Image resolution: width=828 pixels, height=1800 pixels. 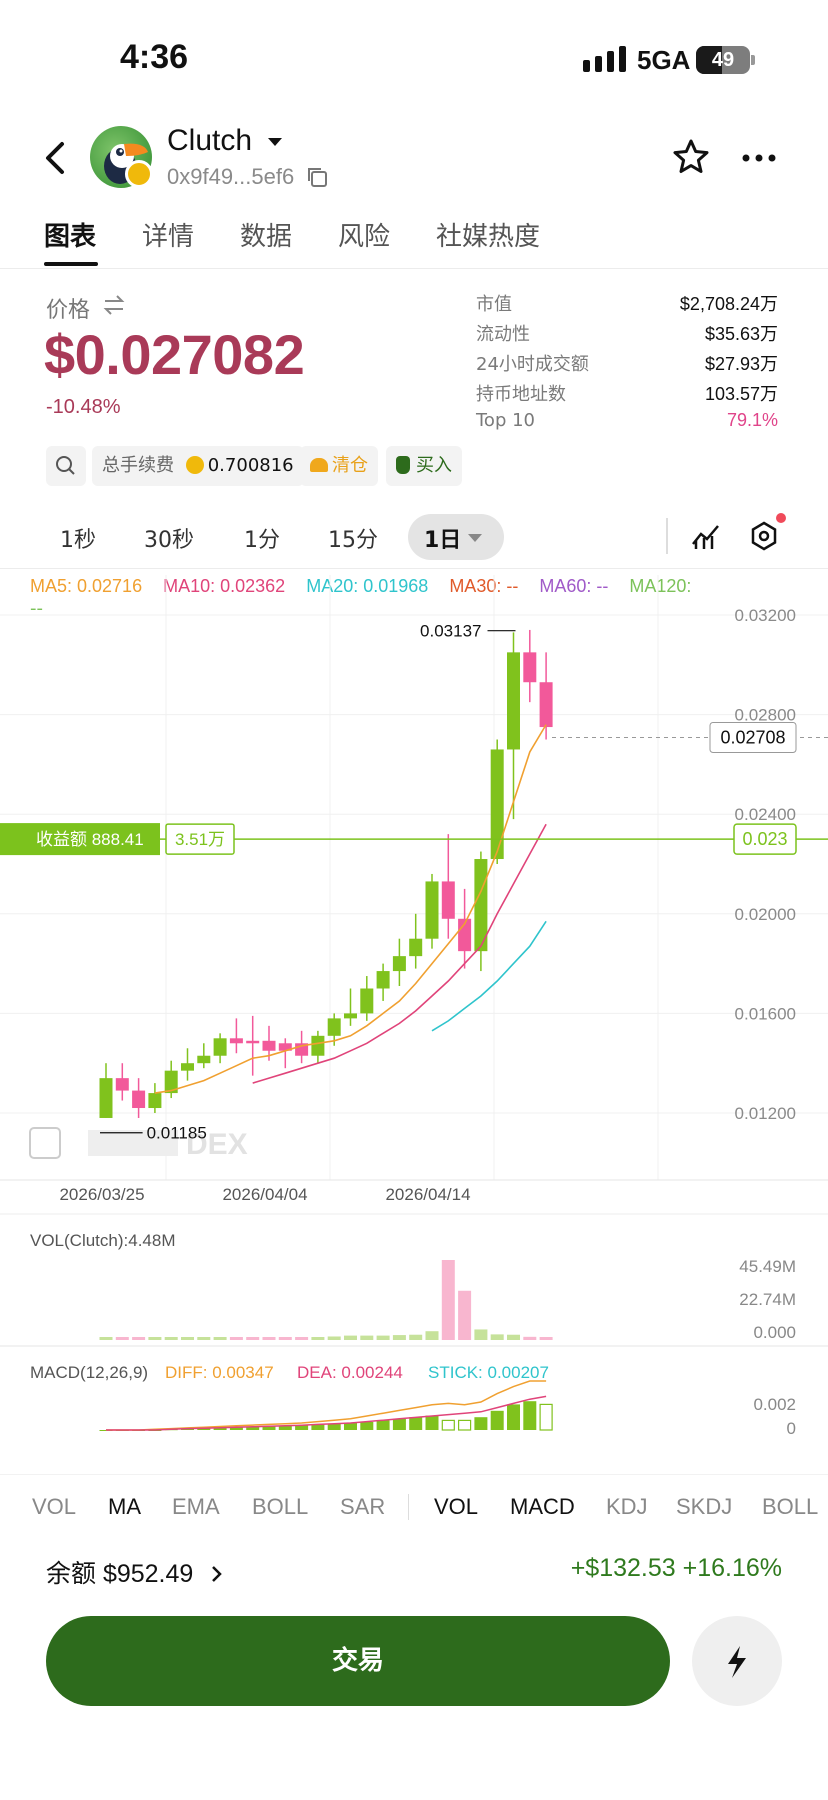 I want to click on current-price-tag-label: 0.02708, so click(x=752, y=738).